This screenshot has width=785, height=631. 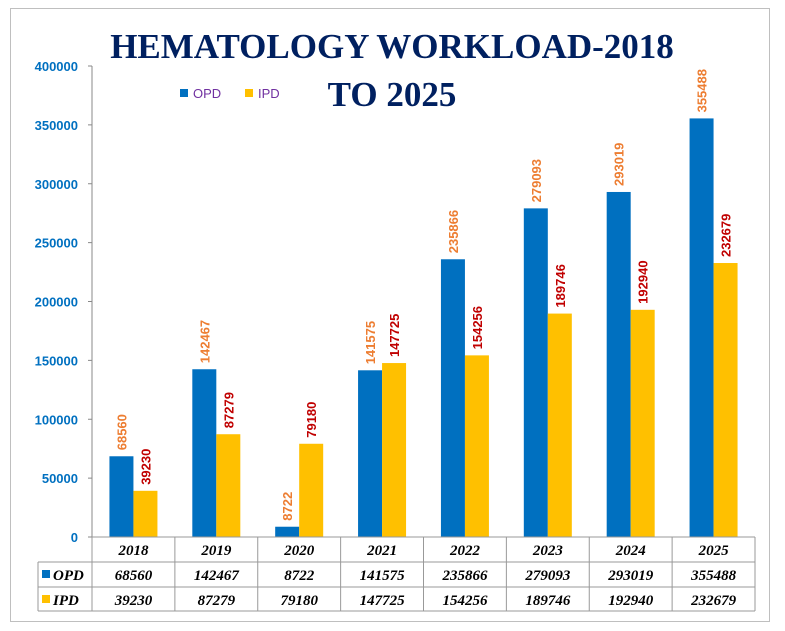 I want to click on y-tick-label: 250000, so click(x=56, y=243).